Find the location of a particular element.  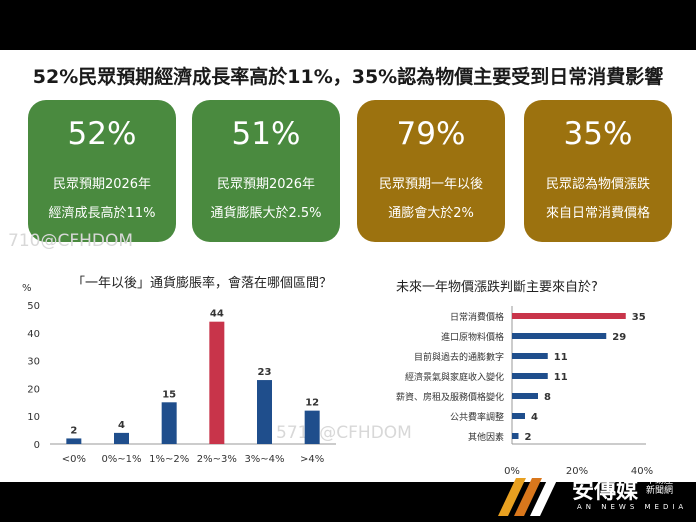

bar-data-label: 12 is located at coordinates (312, 403).